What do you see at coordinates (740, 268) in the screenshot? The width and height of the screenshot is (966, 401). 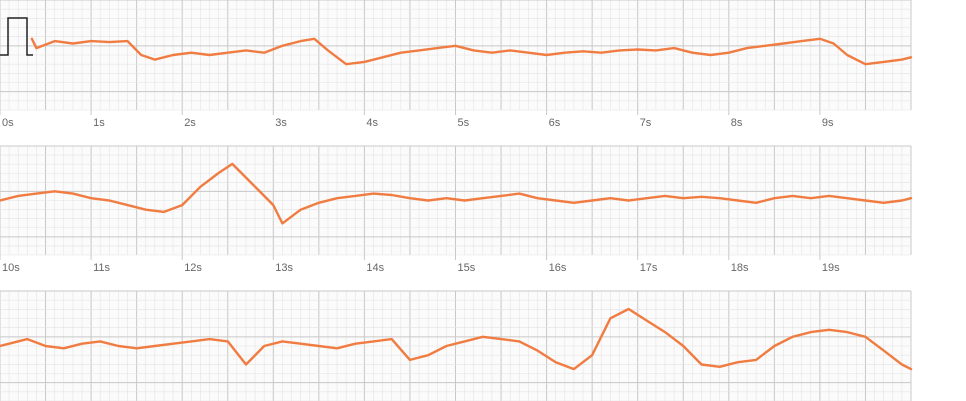 I see `x-tick-label: 18s` at bounding box center [740, 268].